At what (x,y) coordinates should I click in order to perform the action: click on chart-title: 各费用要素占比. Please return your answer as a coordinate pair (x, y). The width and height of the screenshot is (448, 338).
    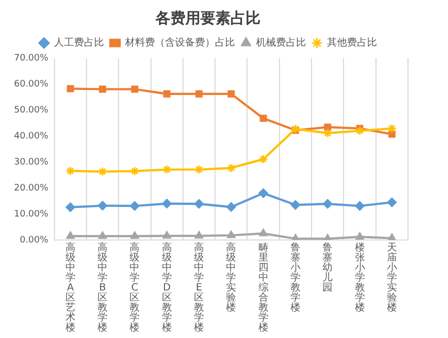
    Looking at the image, I should click on (207, 17).